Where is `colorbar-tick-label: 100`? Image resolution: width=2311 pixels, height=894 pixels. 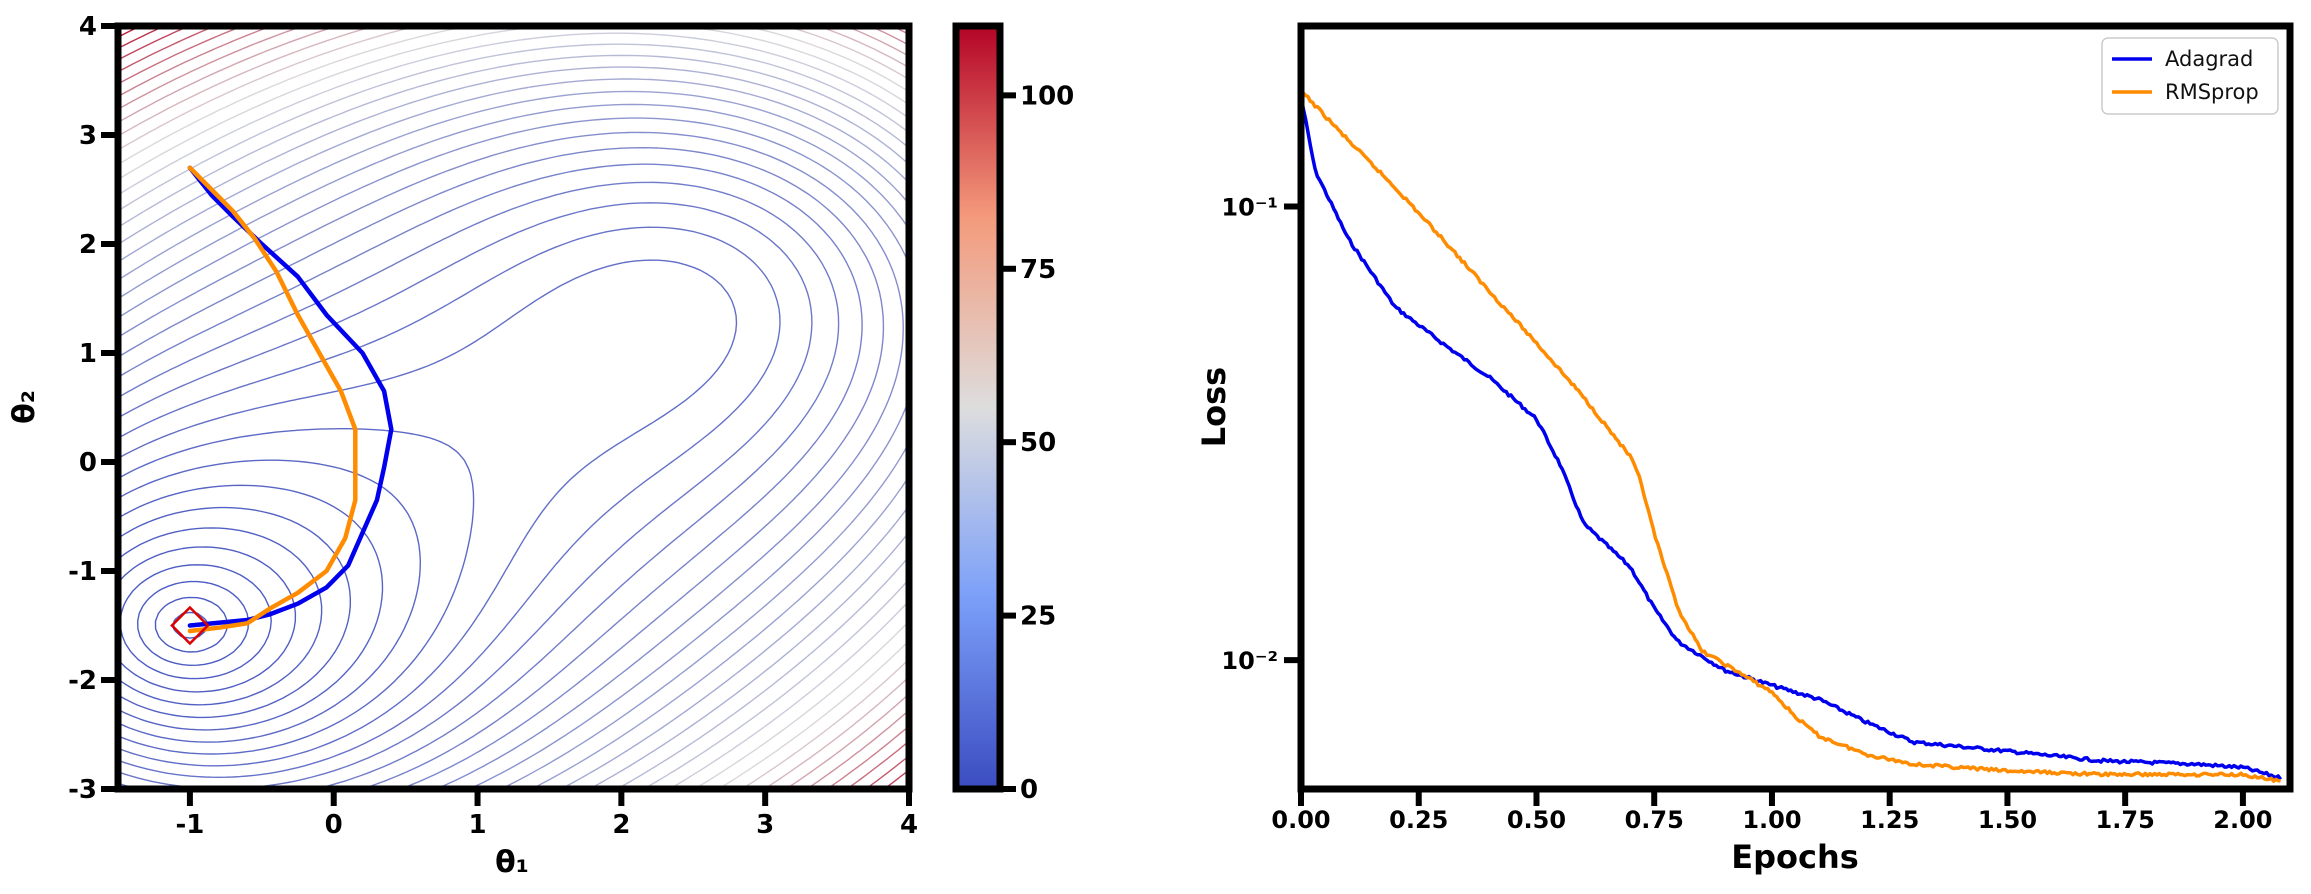
colorbar-tick-label: 100 is located at coordinates (1047, 96).